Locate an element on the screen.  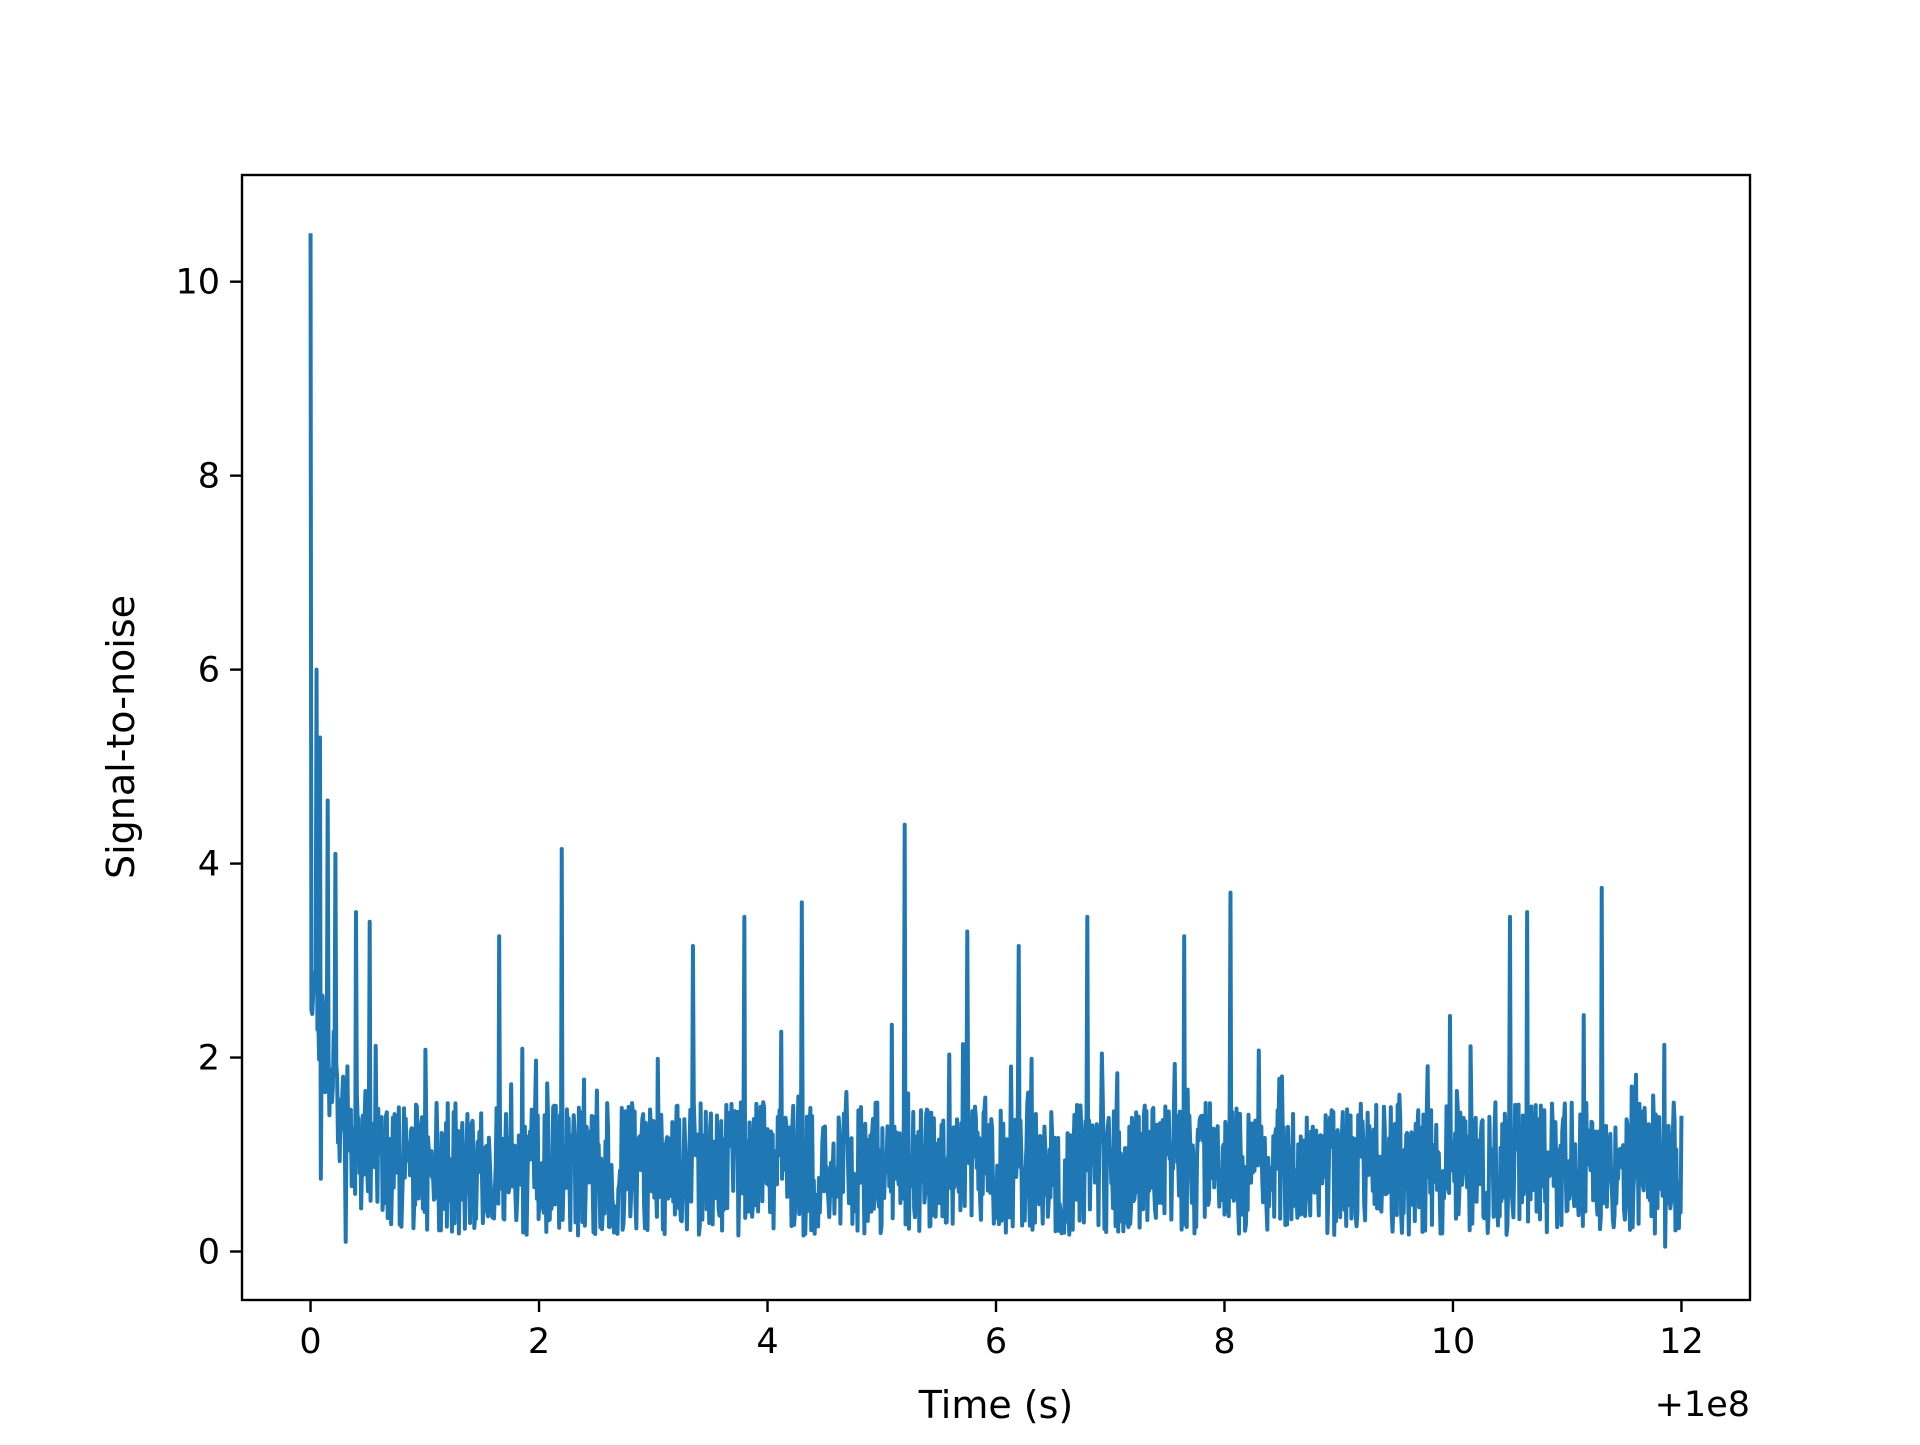
x-axis-offset-label: +1e8 is located at coordinates (1702, 1405).